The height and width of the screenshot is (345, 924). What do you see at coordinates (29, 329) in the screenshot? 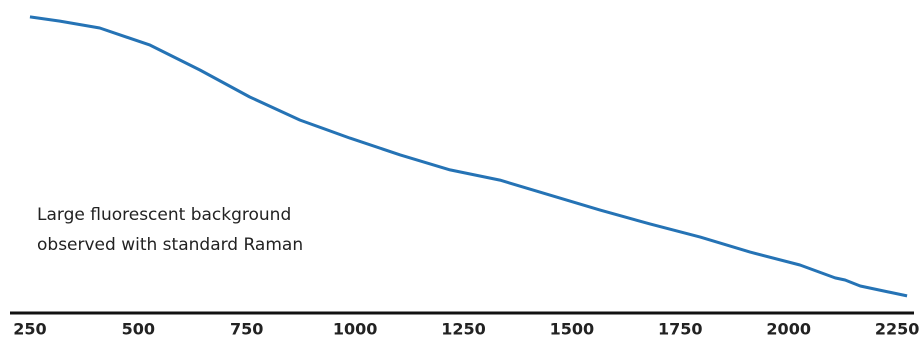
I see `x-tick-label: 250` at bounding box center [29, 329].